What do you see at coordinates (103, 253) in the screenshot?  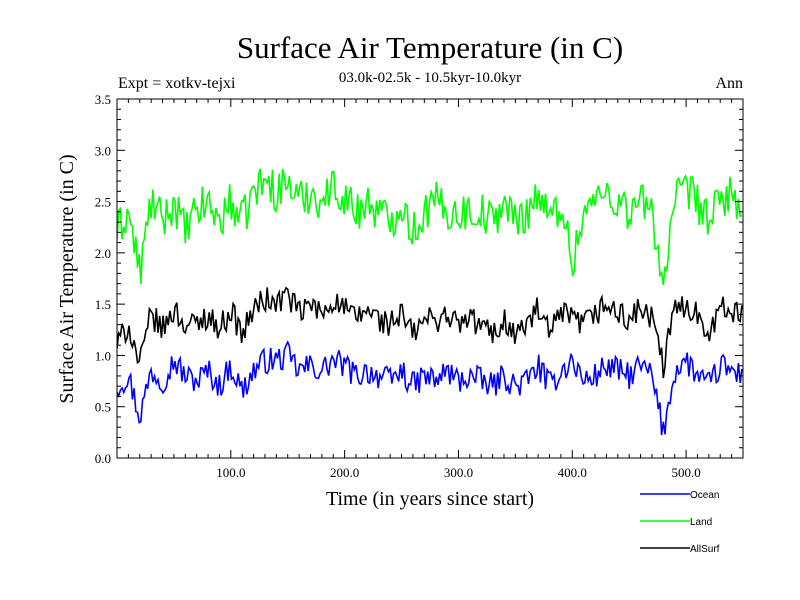 I see `y-tick-label: 2.0` at bounding box center [103, 253].